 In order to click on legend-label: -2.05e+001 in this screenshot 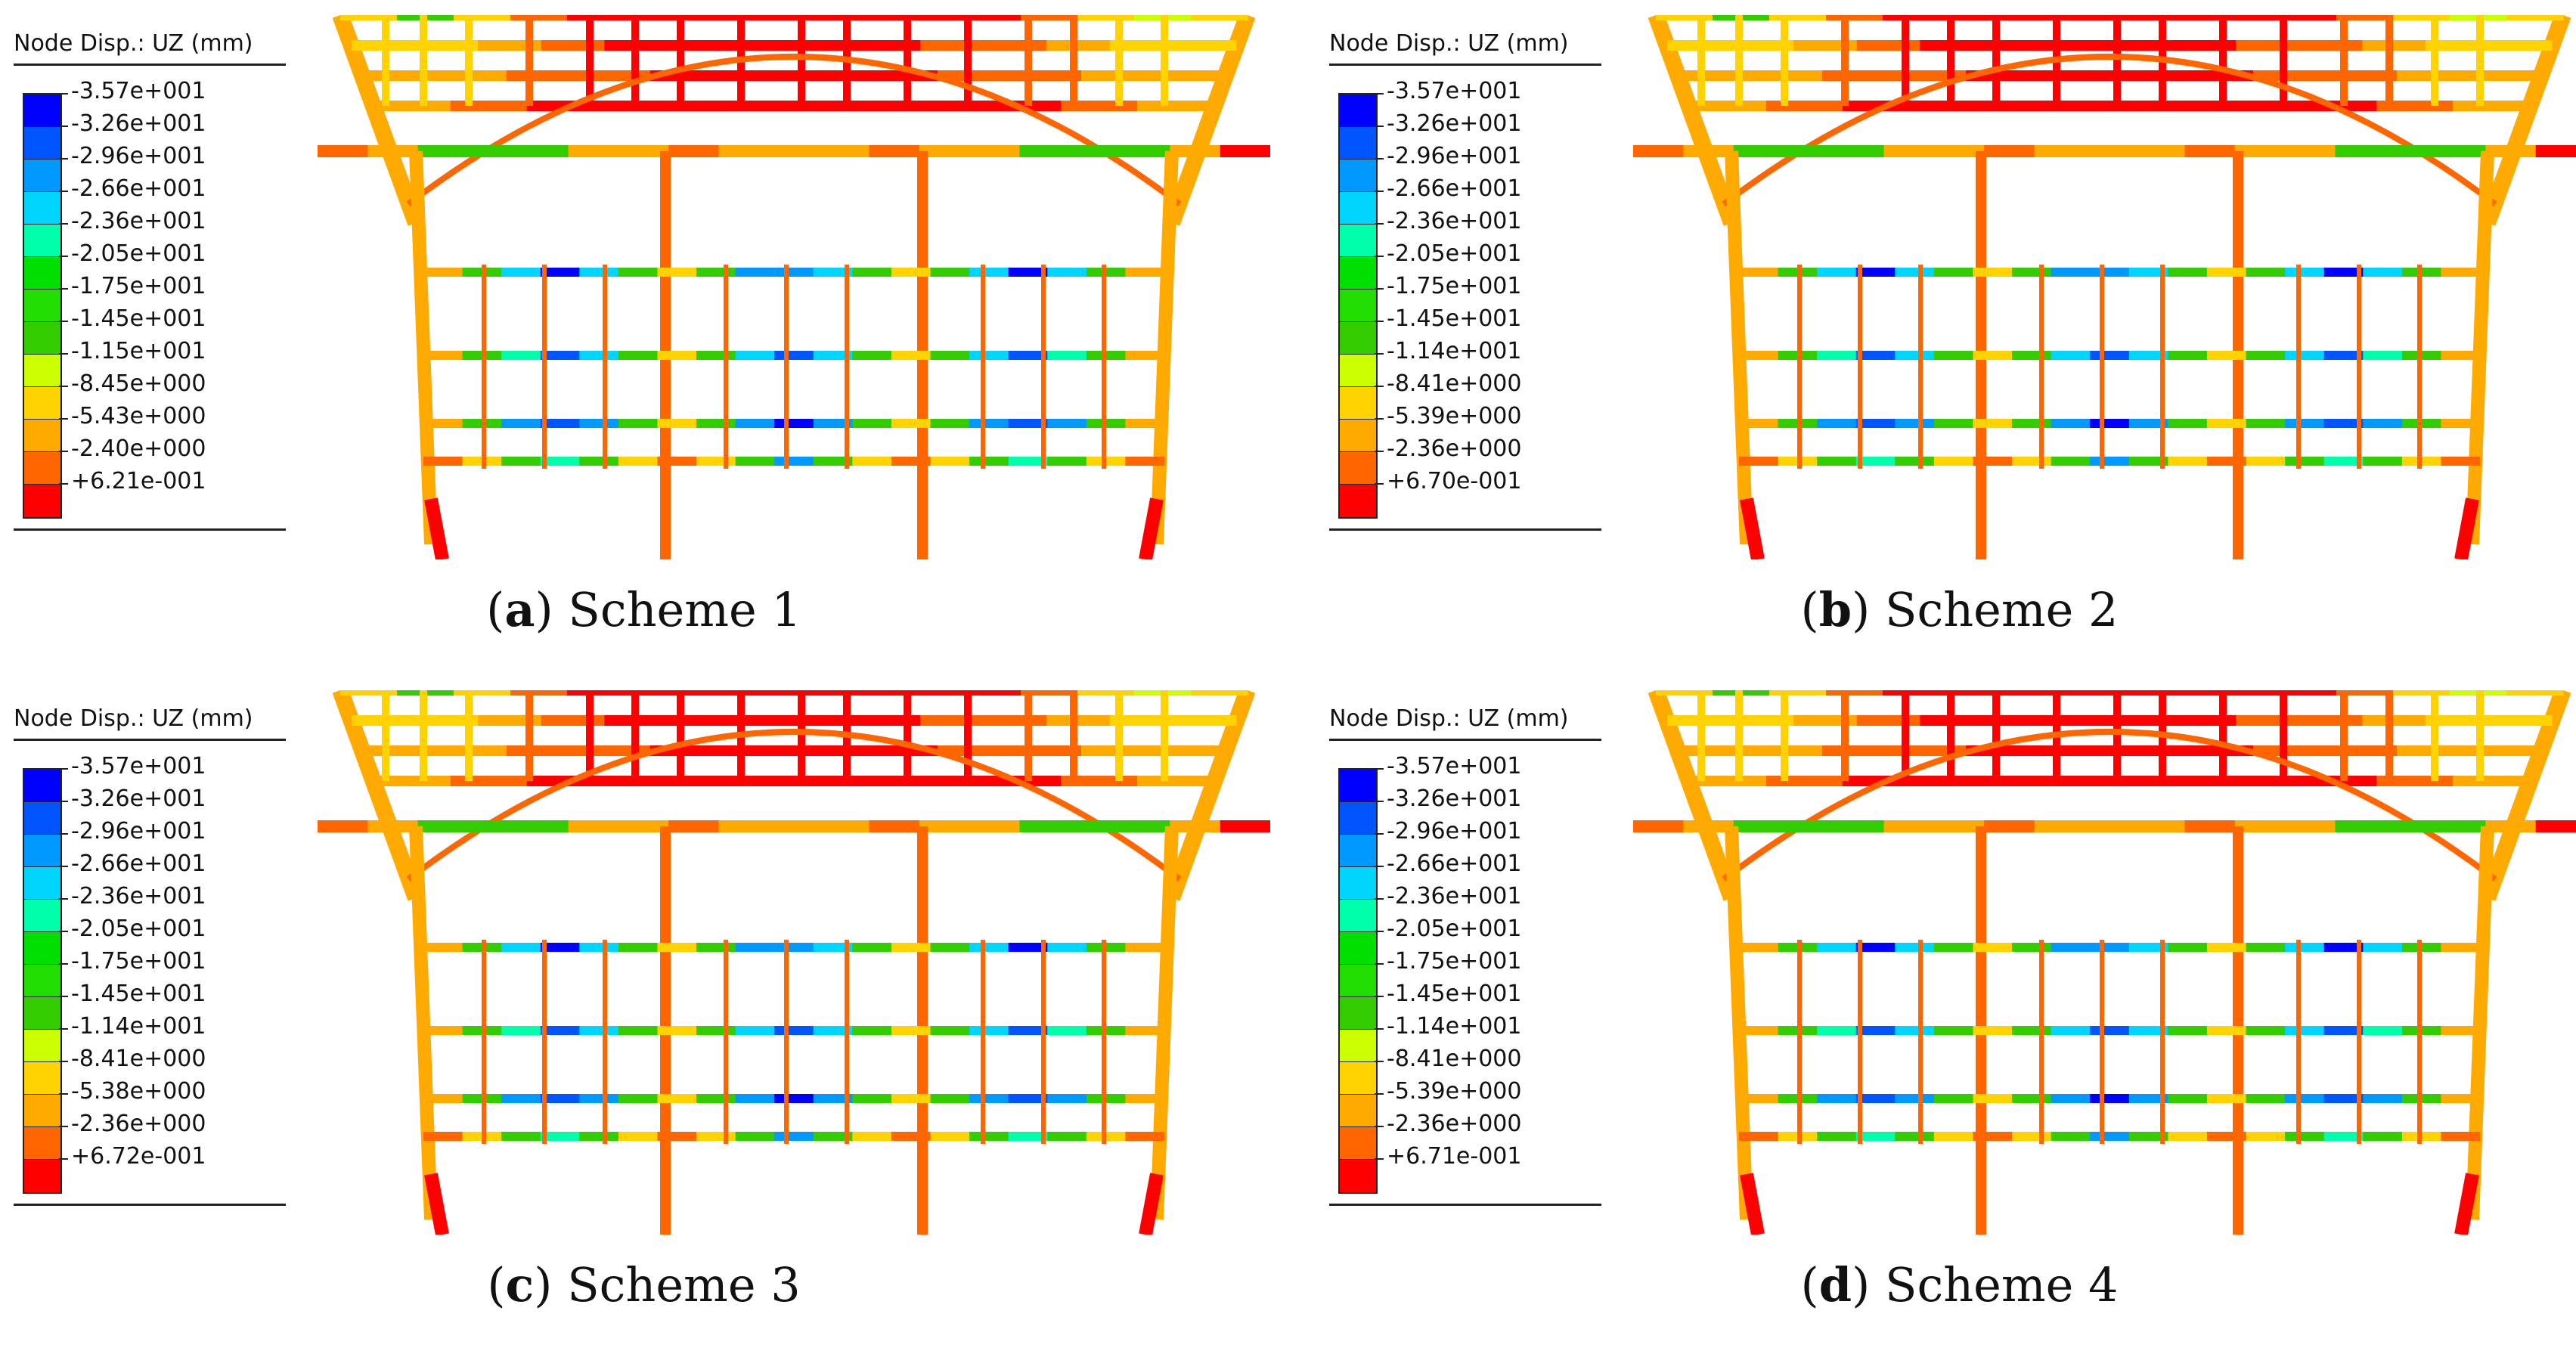, I will do `click(138, 253)`.